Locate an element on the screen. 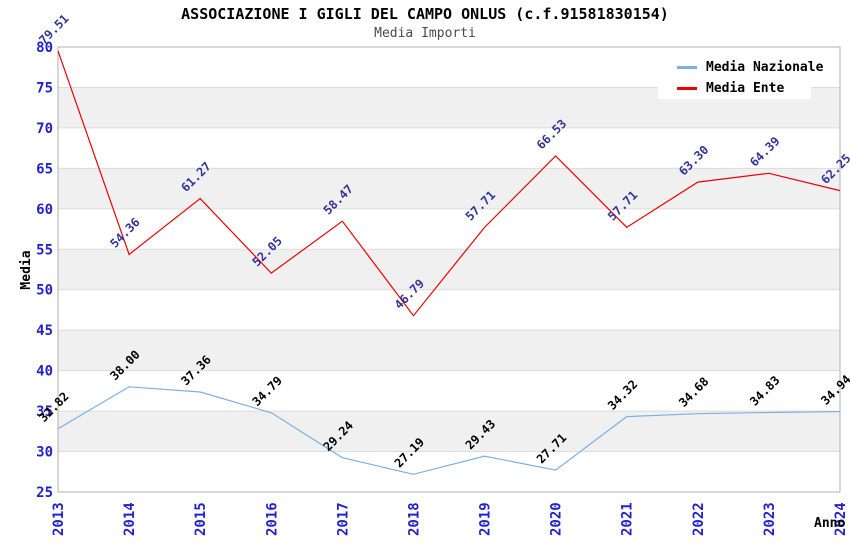  y-tick-label: 75 is located at coordinates (44, 88).